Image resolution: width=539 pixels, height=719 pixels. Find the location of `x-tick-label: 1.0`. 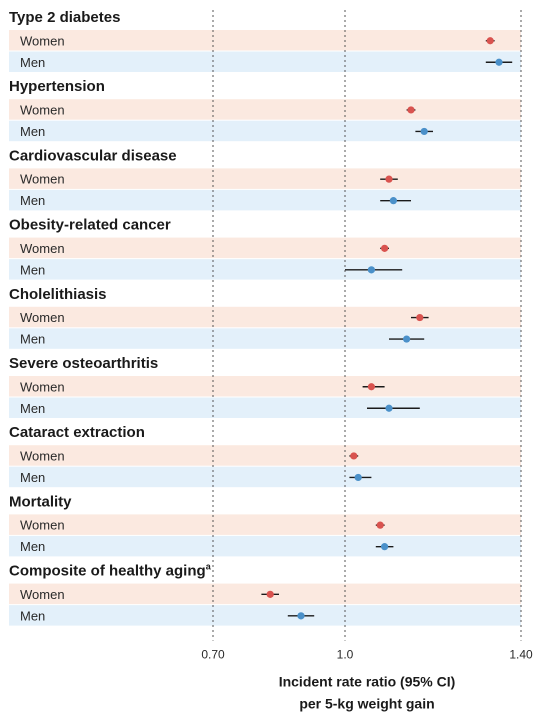

x-tick-label: 1.0 is located at coordinates (345, 655).